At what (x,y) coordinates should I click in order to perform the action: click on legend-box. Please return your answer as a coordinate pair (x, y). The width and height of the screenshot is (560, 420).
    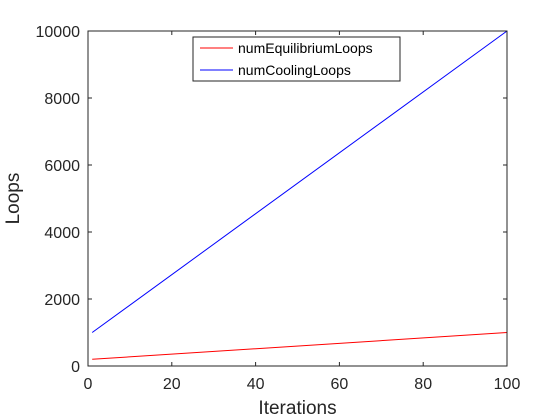
    Looking at the image, I should click on (296, 59).